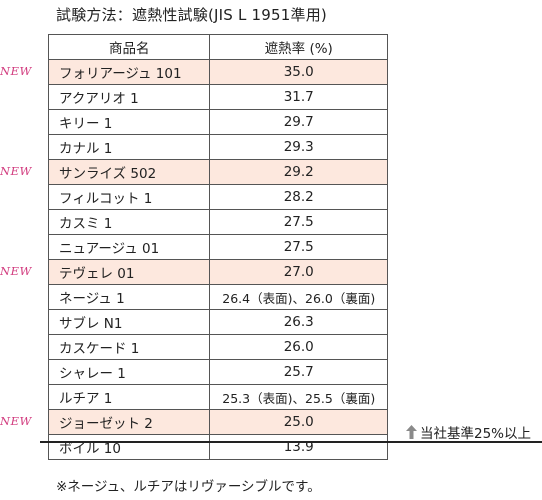 This screenshot has height=500, width=542. Describe the element at coordinates (298, 422) in the screenshot. I see `shielding-rate-cell: 25.0` at that location.